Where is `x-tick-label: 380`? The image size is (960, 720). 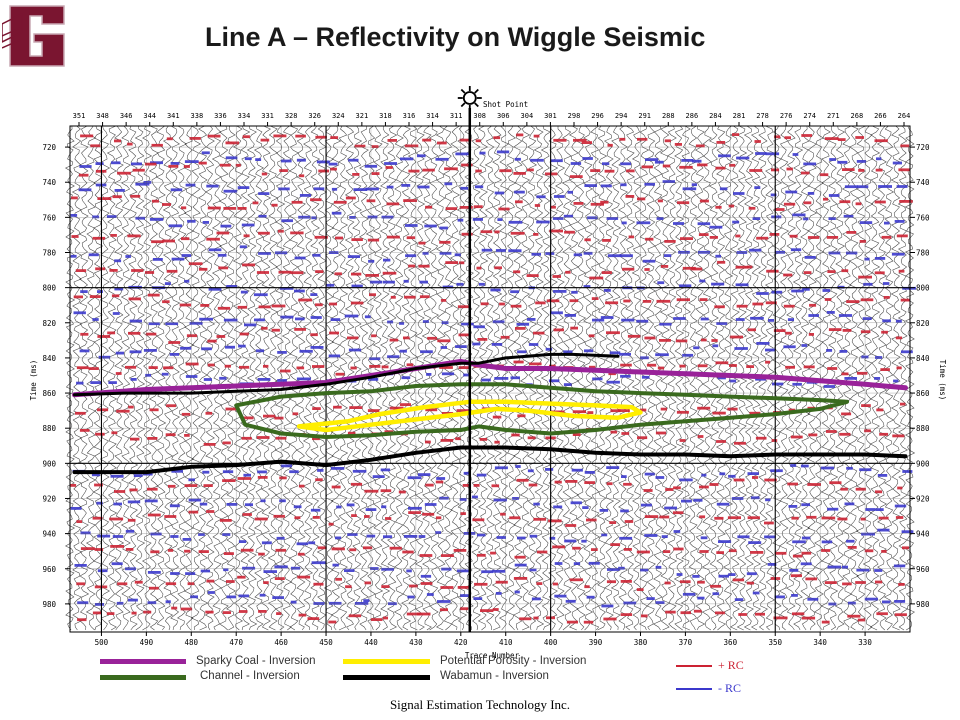 x-tick-label: 380 is located at coordinates (641, 642).